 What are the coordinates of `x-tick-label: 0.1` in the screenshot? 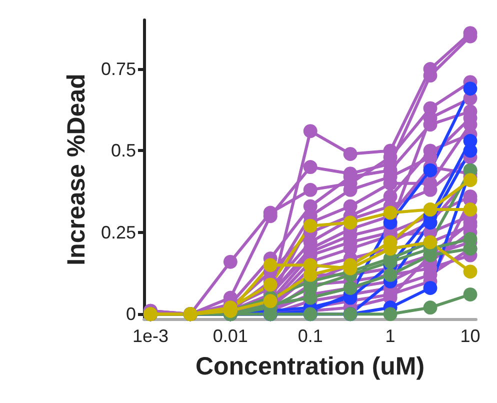 It's located at (310, 336).